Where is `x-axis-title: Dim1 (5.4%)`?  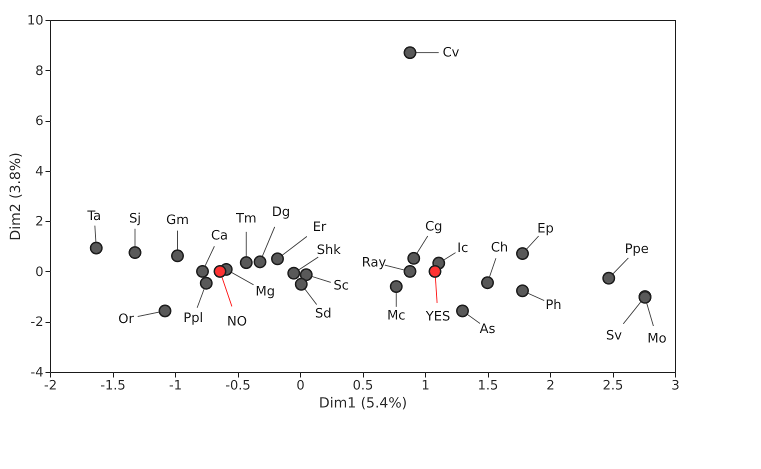 x-axis-title: Dim1 (5.4%) is located at coordinates (363, 404).